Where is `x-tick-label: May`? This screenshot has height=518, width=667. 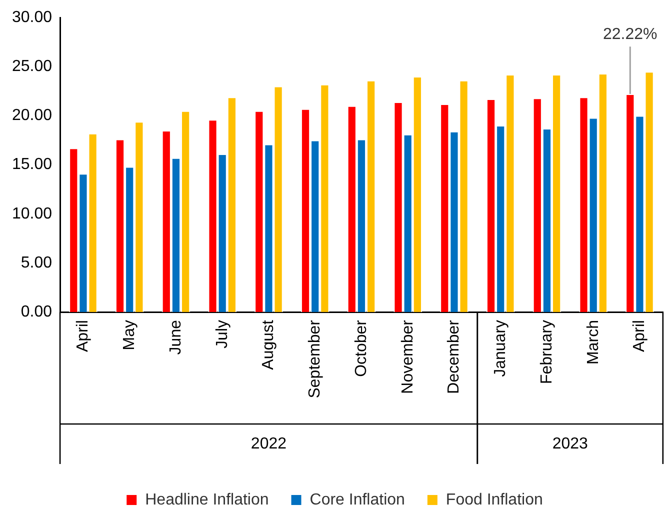 x-tick-label: May is located at coordinates (129, 335).